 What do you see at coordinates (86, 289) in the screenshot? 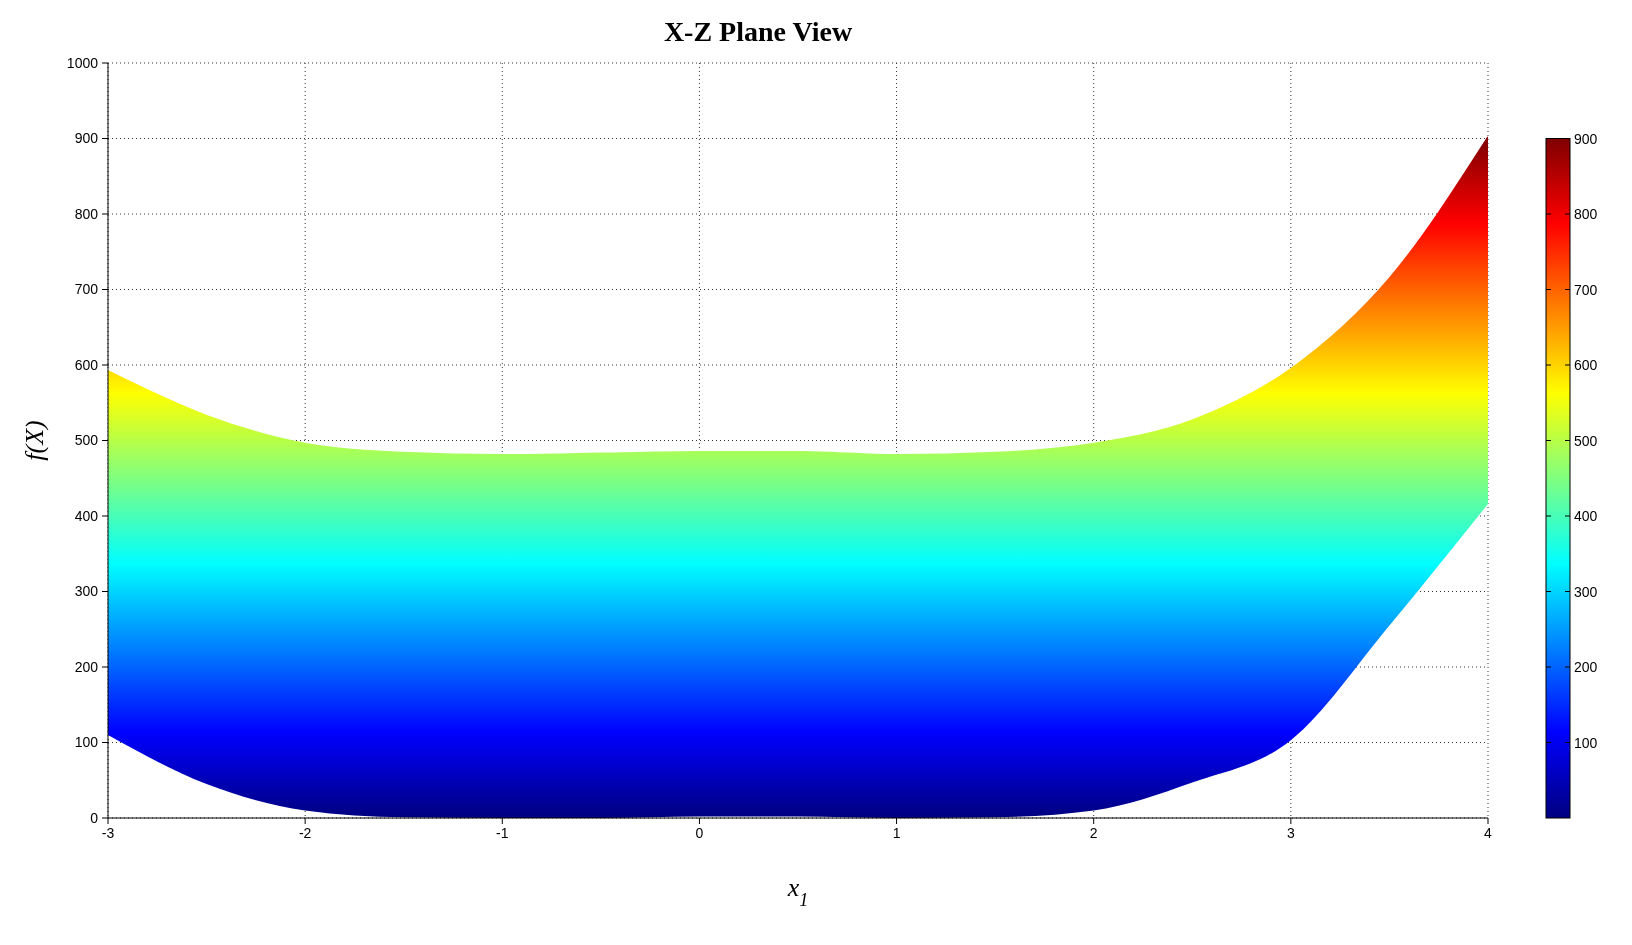
I see `y-tick-label: 700` at bounding box center [86, 289].